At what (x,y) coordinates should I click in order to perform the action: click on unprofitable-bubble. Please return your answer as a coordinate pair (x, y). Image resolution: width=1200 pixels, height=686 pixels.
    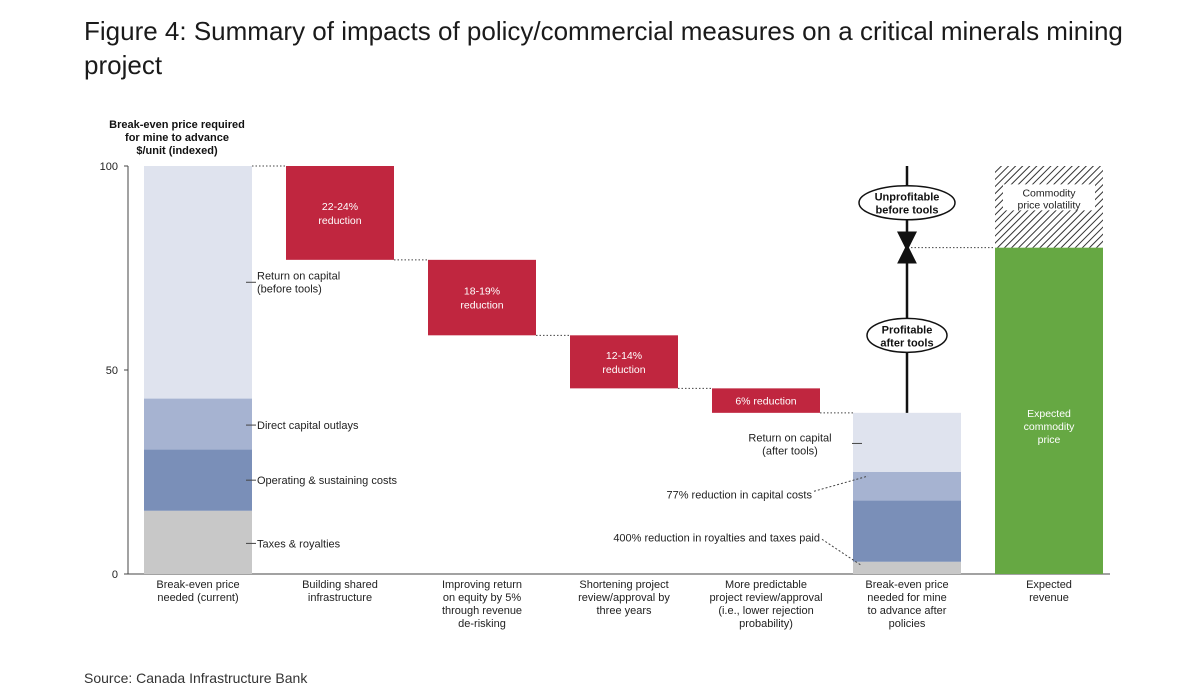
    Looking at the image, I should click on (907, 202).